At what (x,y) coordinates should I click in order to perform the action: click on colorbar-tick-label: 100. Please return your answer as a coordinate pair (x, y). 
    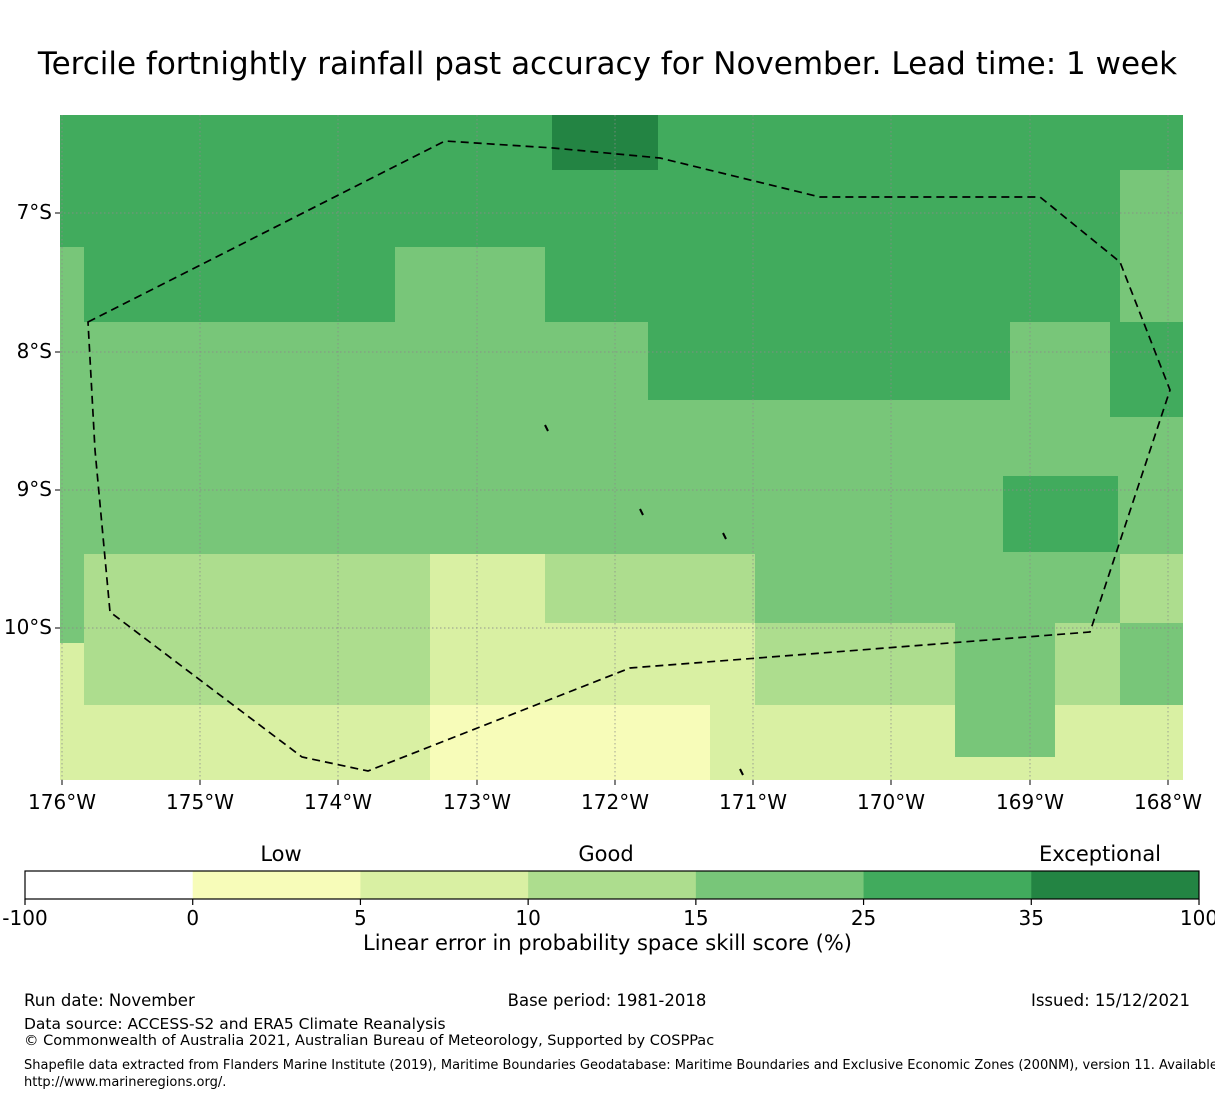
    Looking at the image, I should click on (1197, 918).